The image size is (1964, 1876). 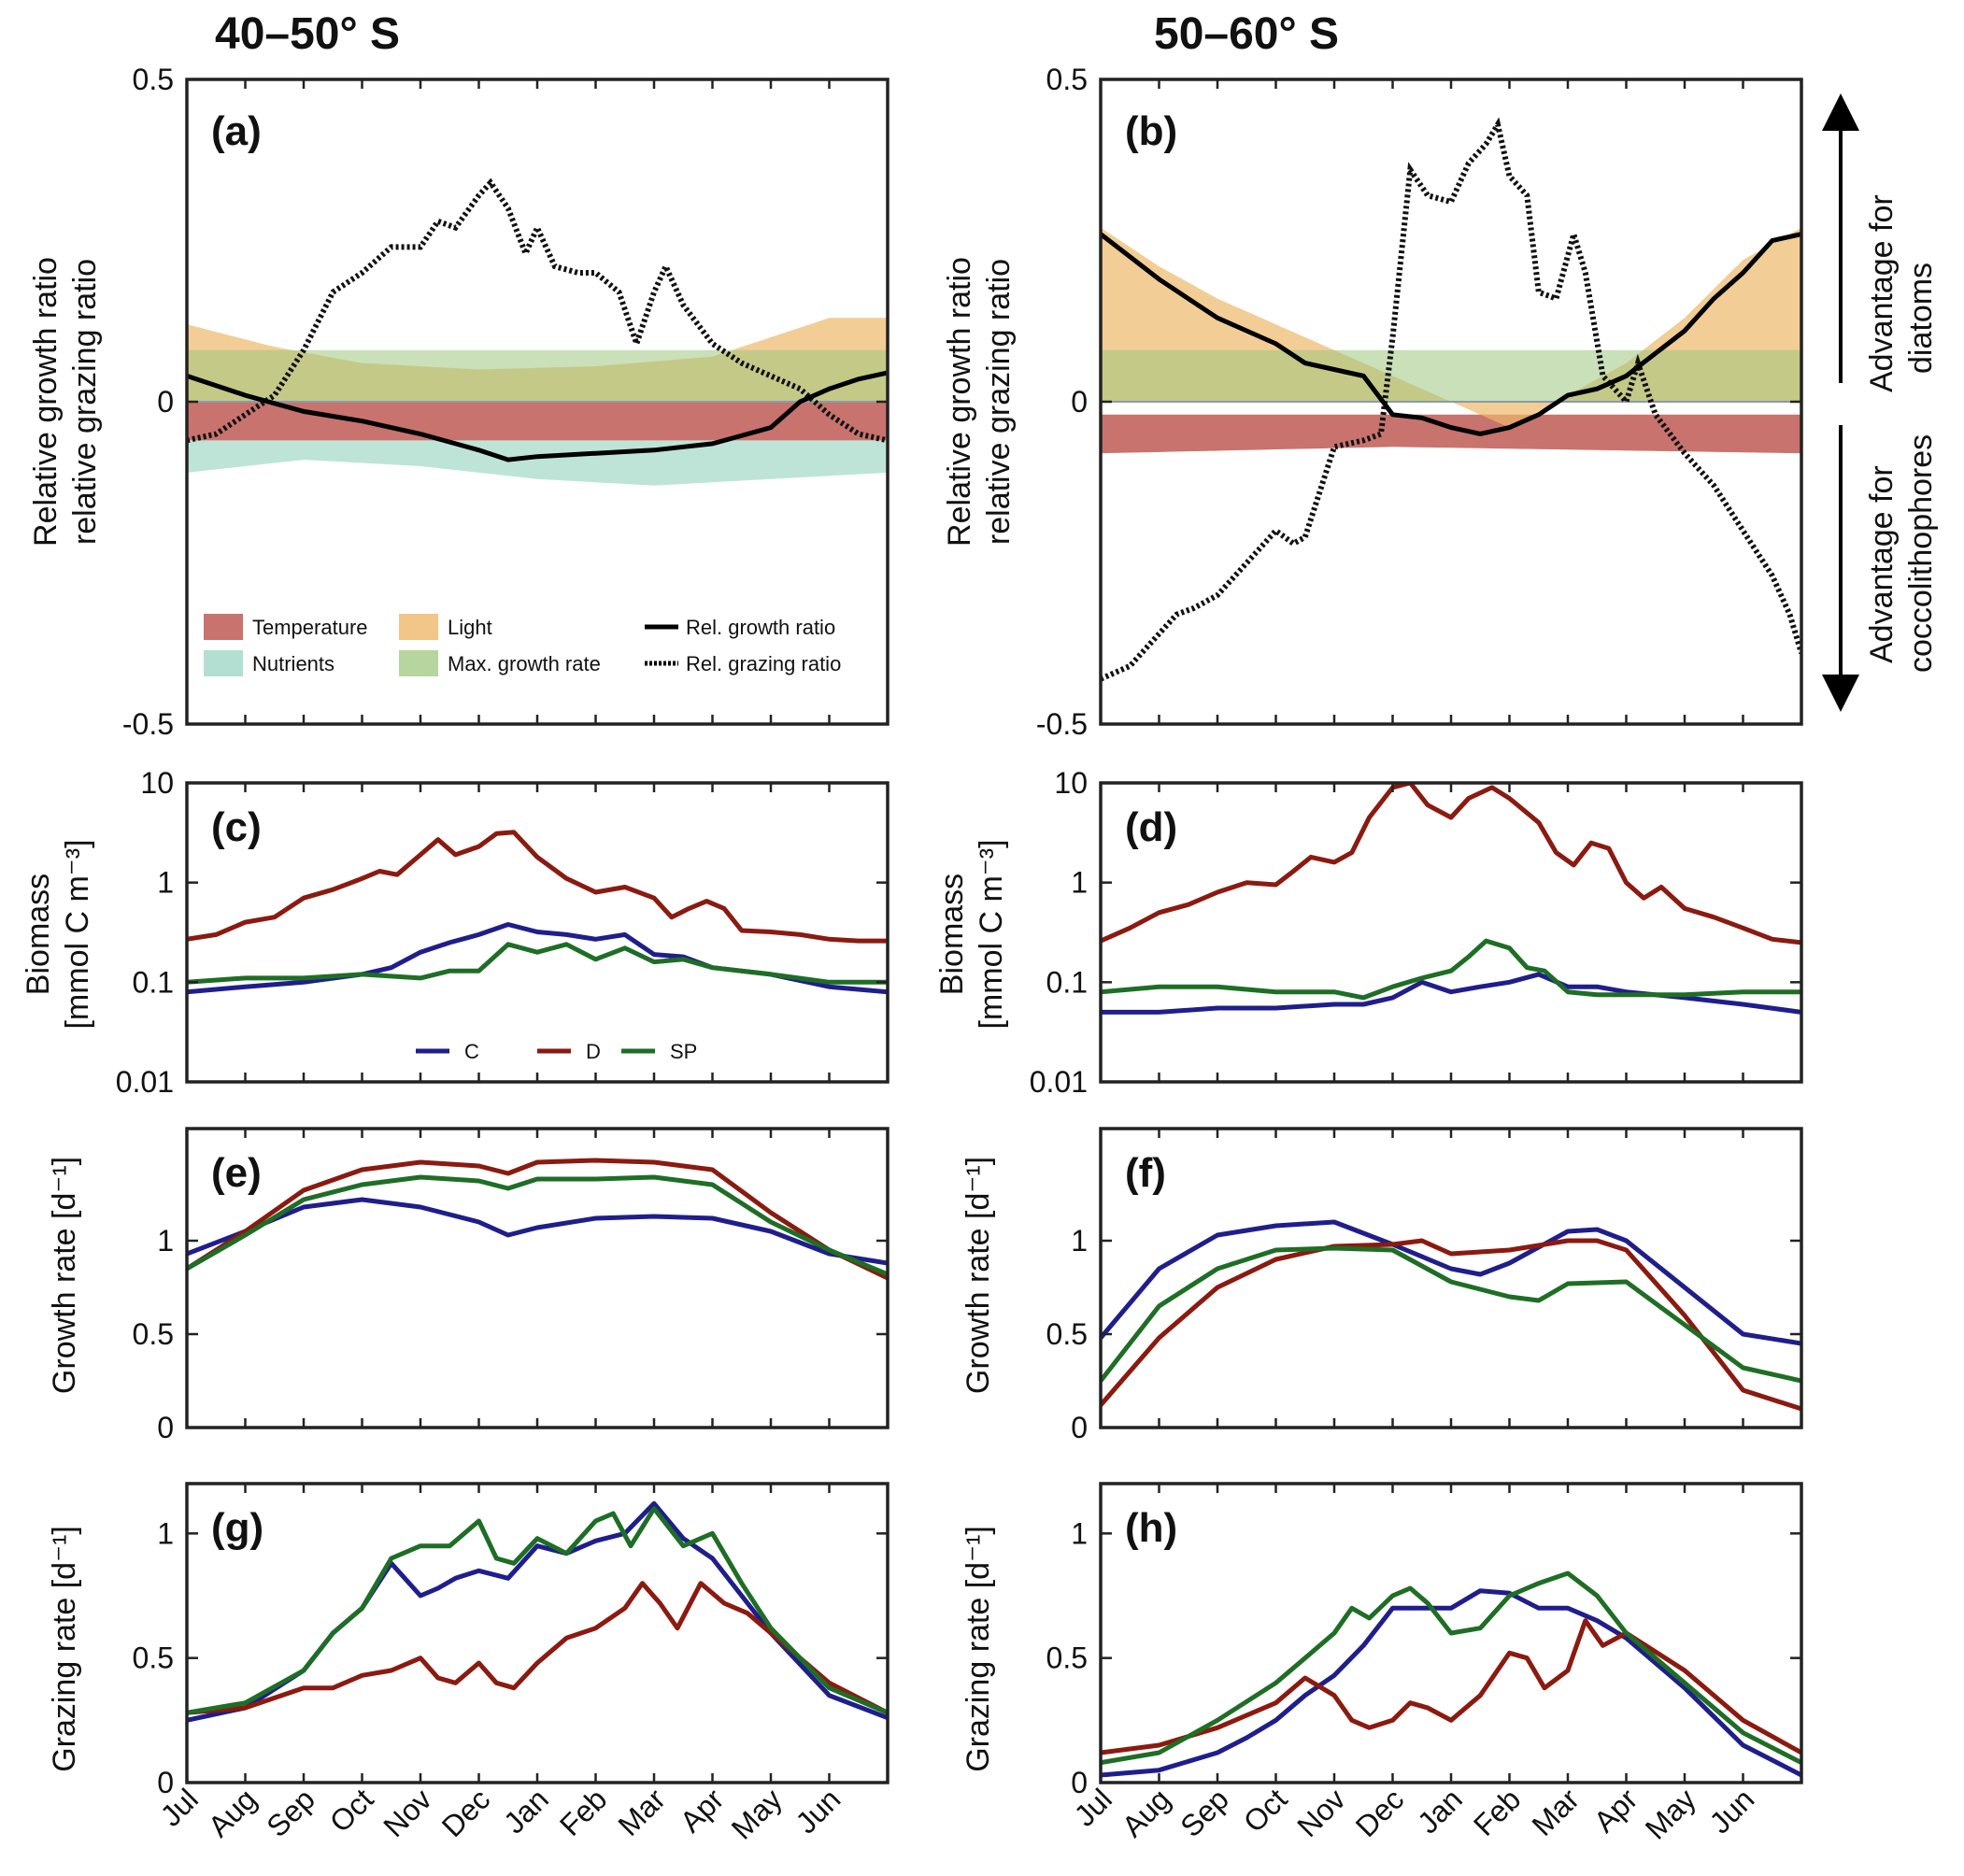 I want to click on panel-label-f: (f), so click(x=1145, y=1173).